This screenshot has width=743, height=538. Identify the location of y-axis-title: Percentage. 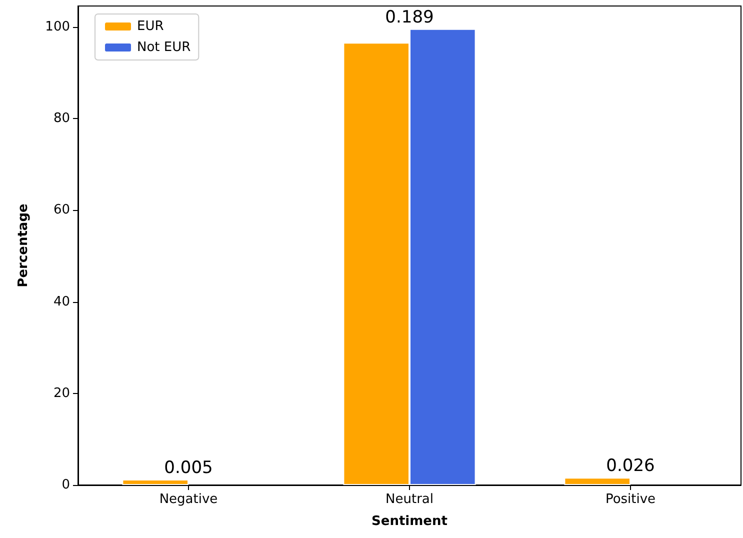
(23, 246).